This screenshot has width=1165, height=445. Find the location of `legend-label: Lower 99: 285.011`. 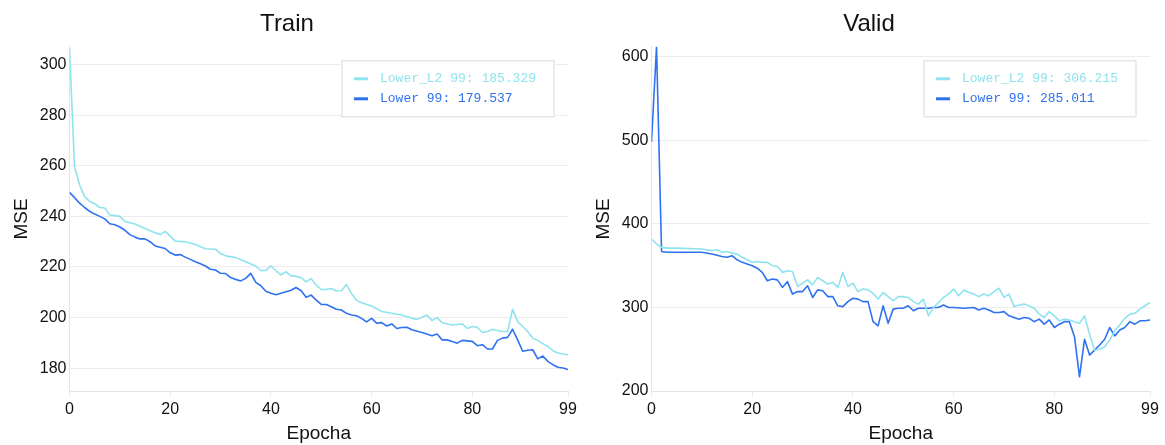

legend-label: Lower 99: 285.011 is located at coordinates (1028, 99).